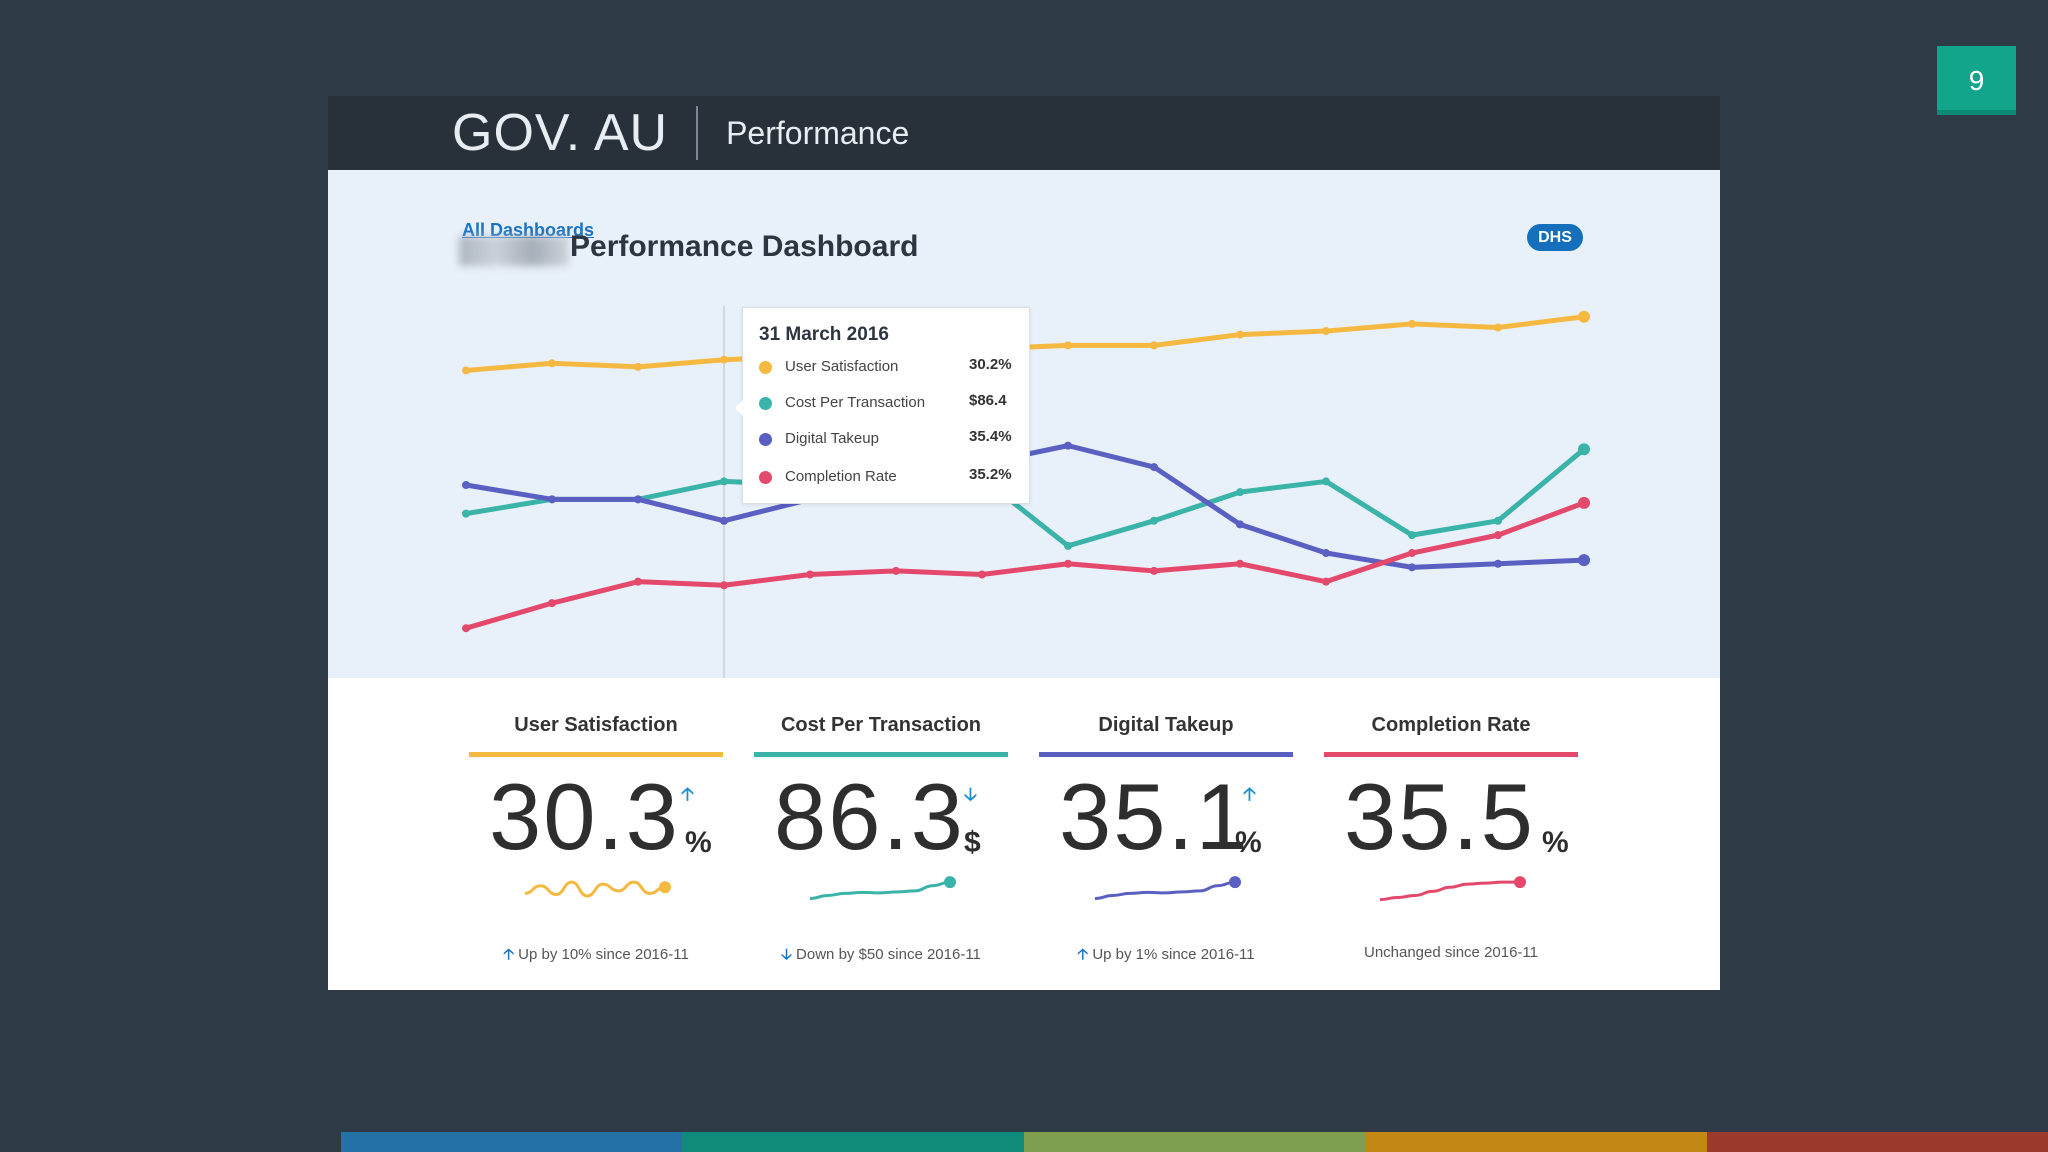  What do you see at coordinates (596, 725) in the screenshot?
I see `metric-title: User Satisfaction` at bounding box center [596, 725].